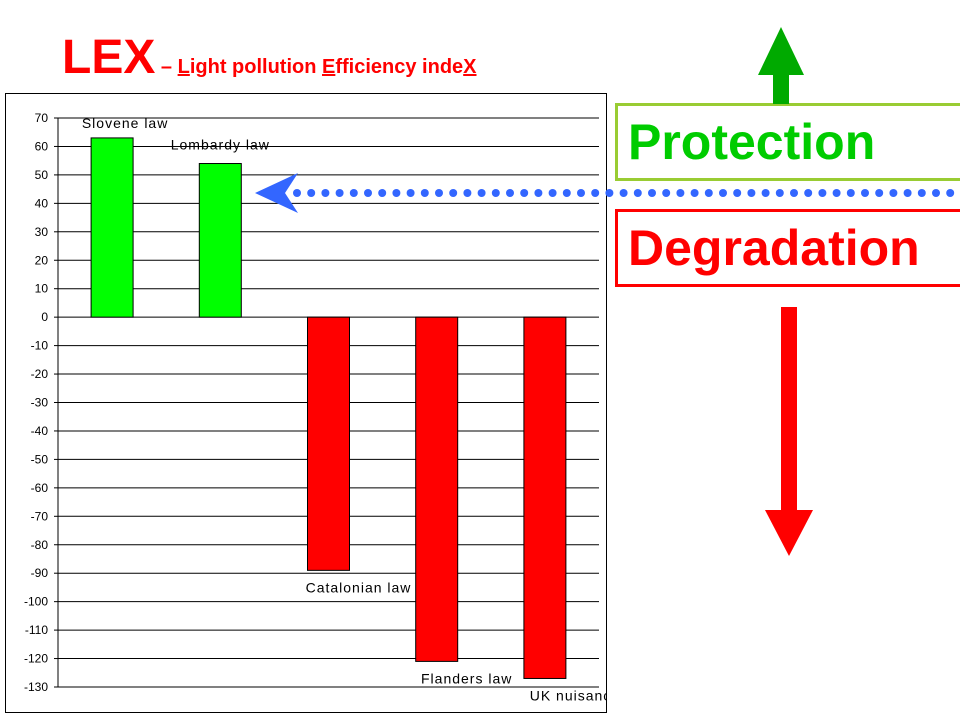  Describe the element at coordinates (40, 459) in the screenshot. I see `y-tick-label: -50` at that location.